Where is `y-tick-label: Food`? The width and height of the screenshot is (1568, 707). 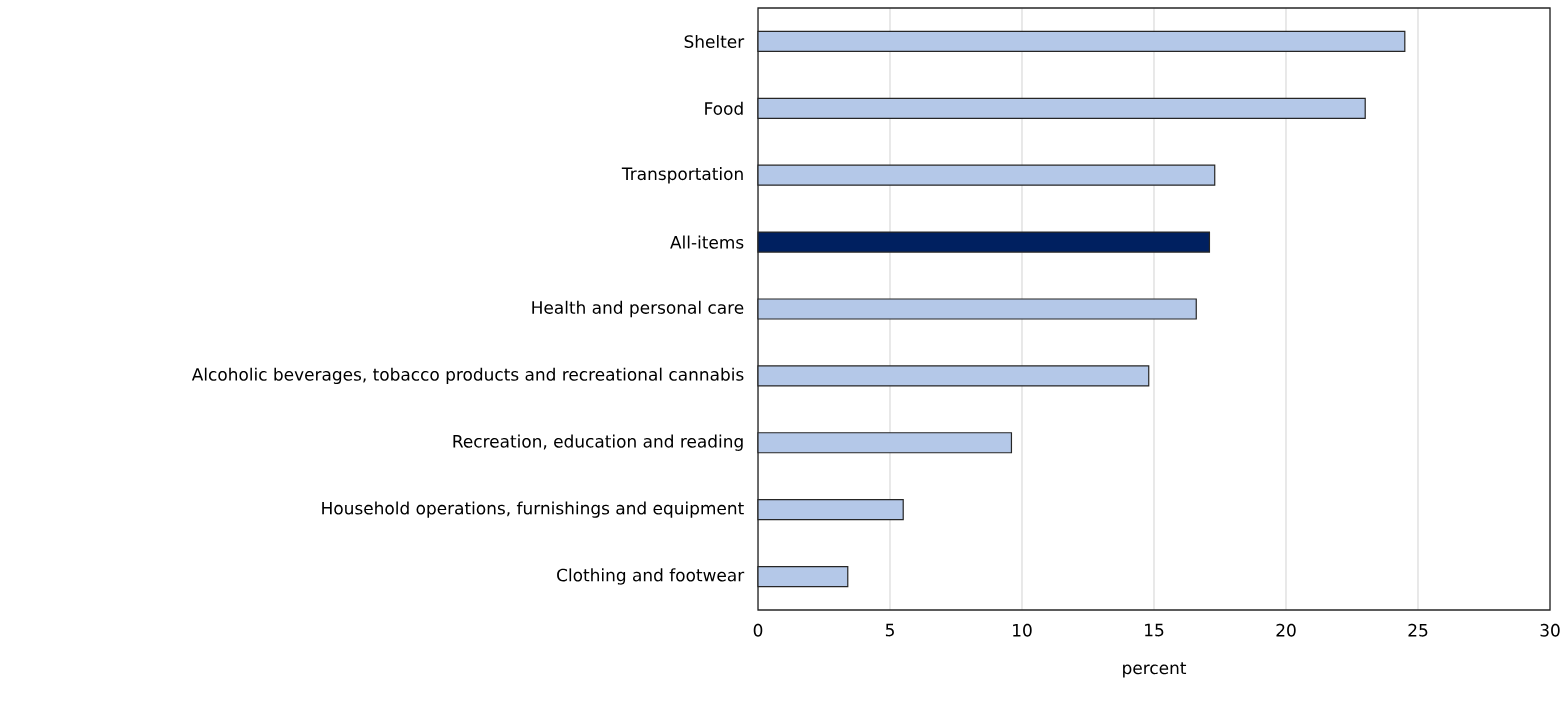
y-tick-label: Food is located at coordinates (724, 108).